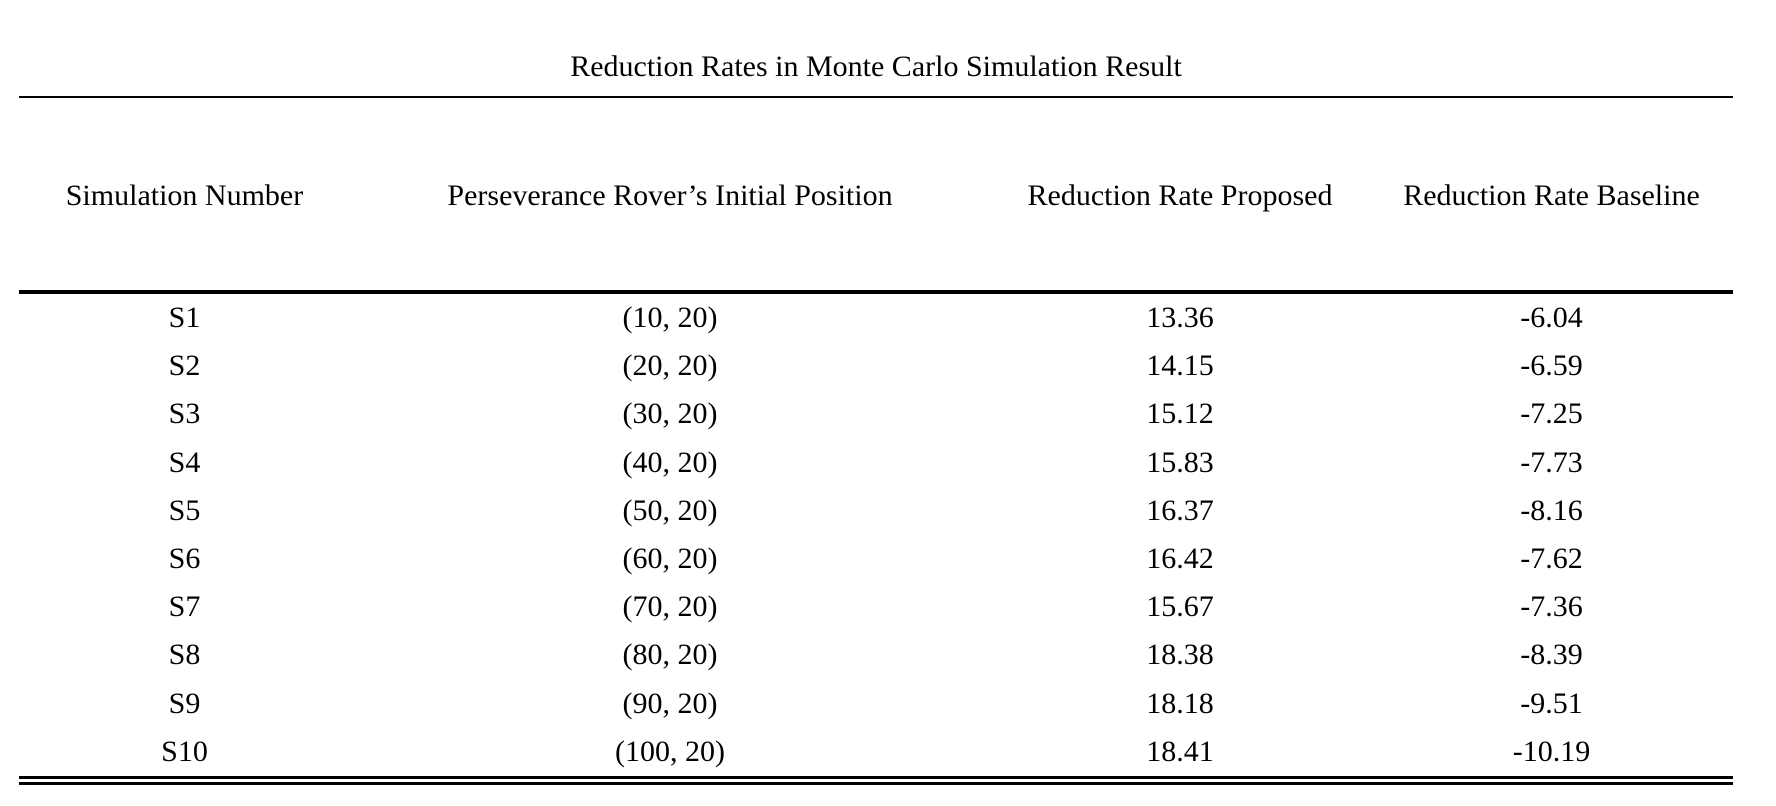 This screenshot has width=1776, height=806. Describe the element at coordinates (184, 607) in the screenshot. I see `simulation-number-cell: S7` at that location.